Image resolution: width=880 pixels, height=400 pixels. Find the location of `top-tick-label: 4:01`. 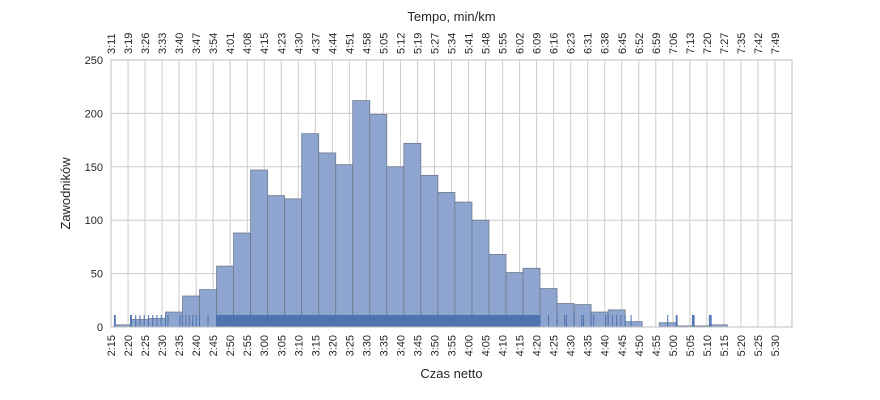

top-tick-label: 4:01 is located at coordinates (231, 43).